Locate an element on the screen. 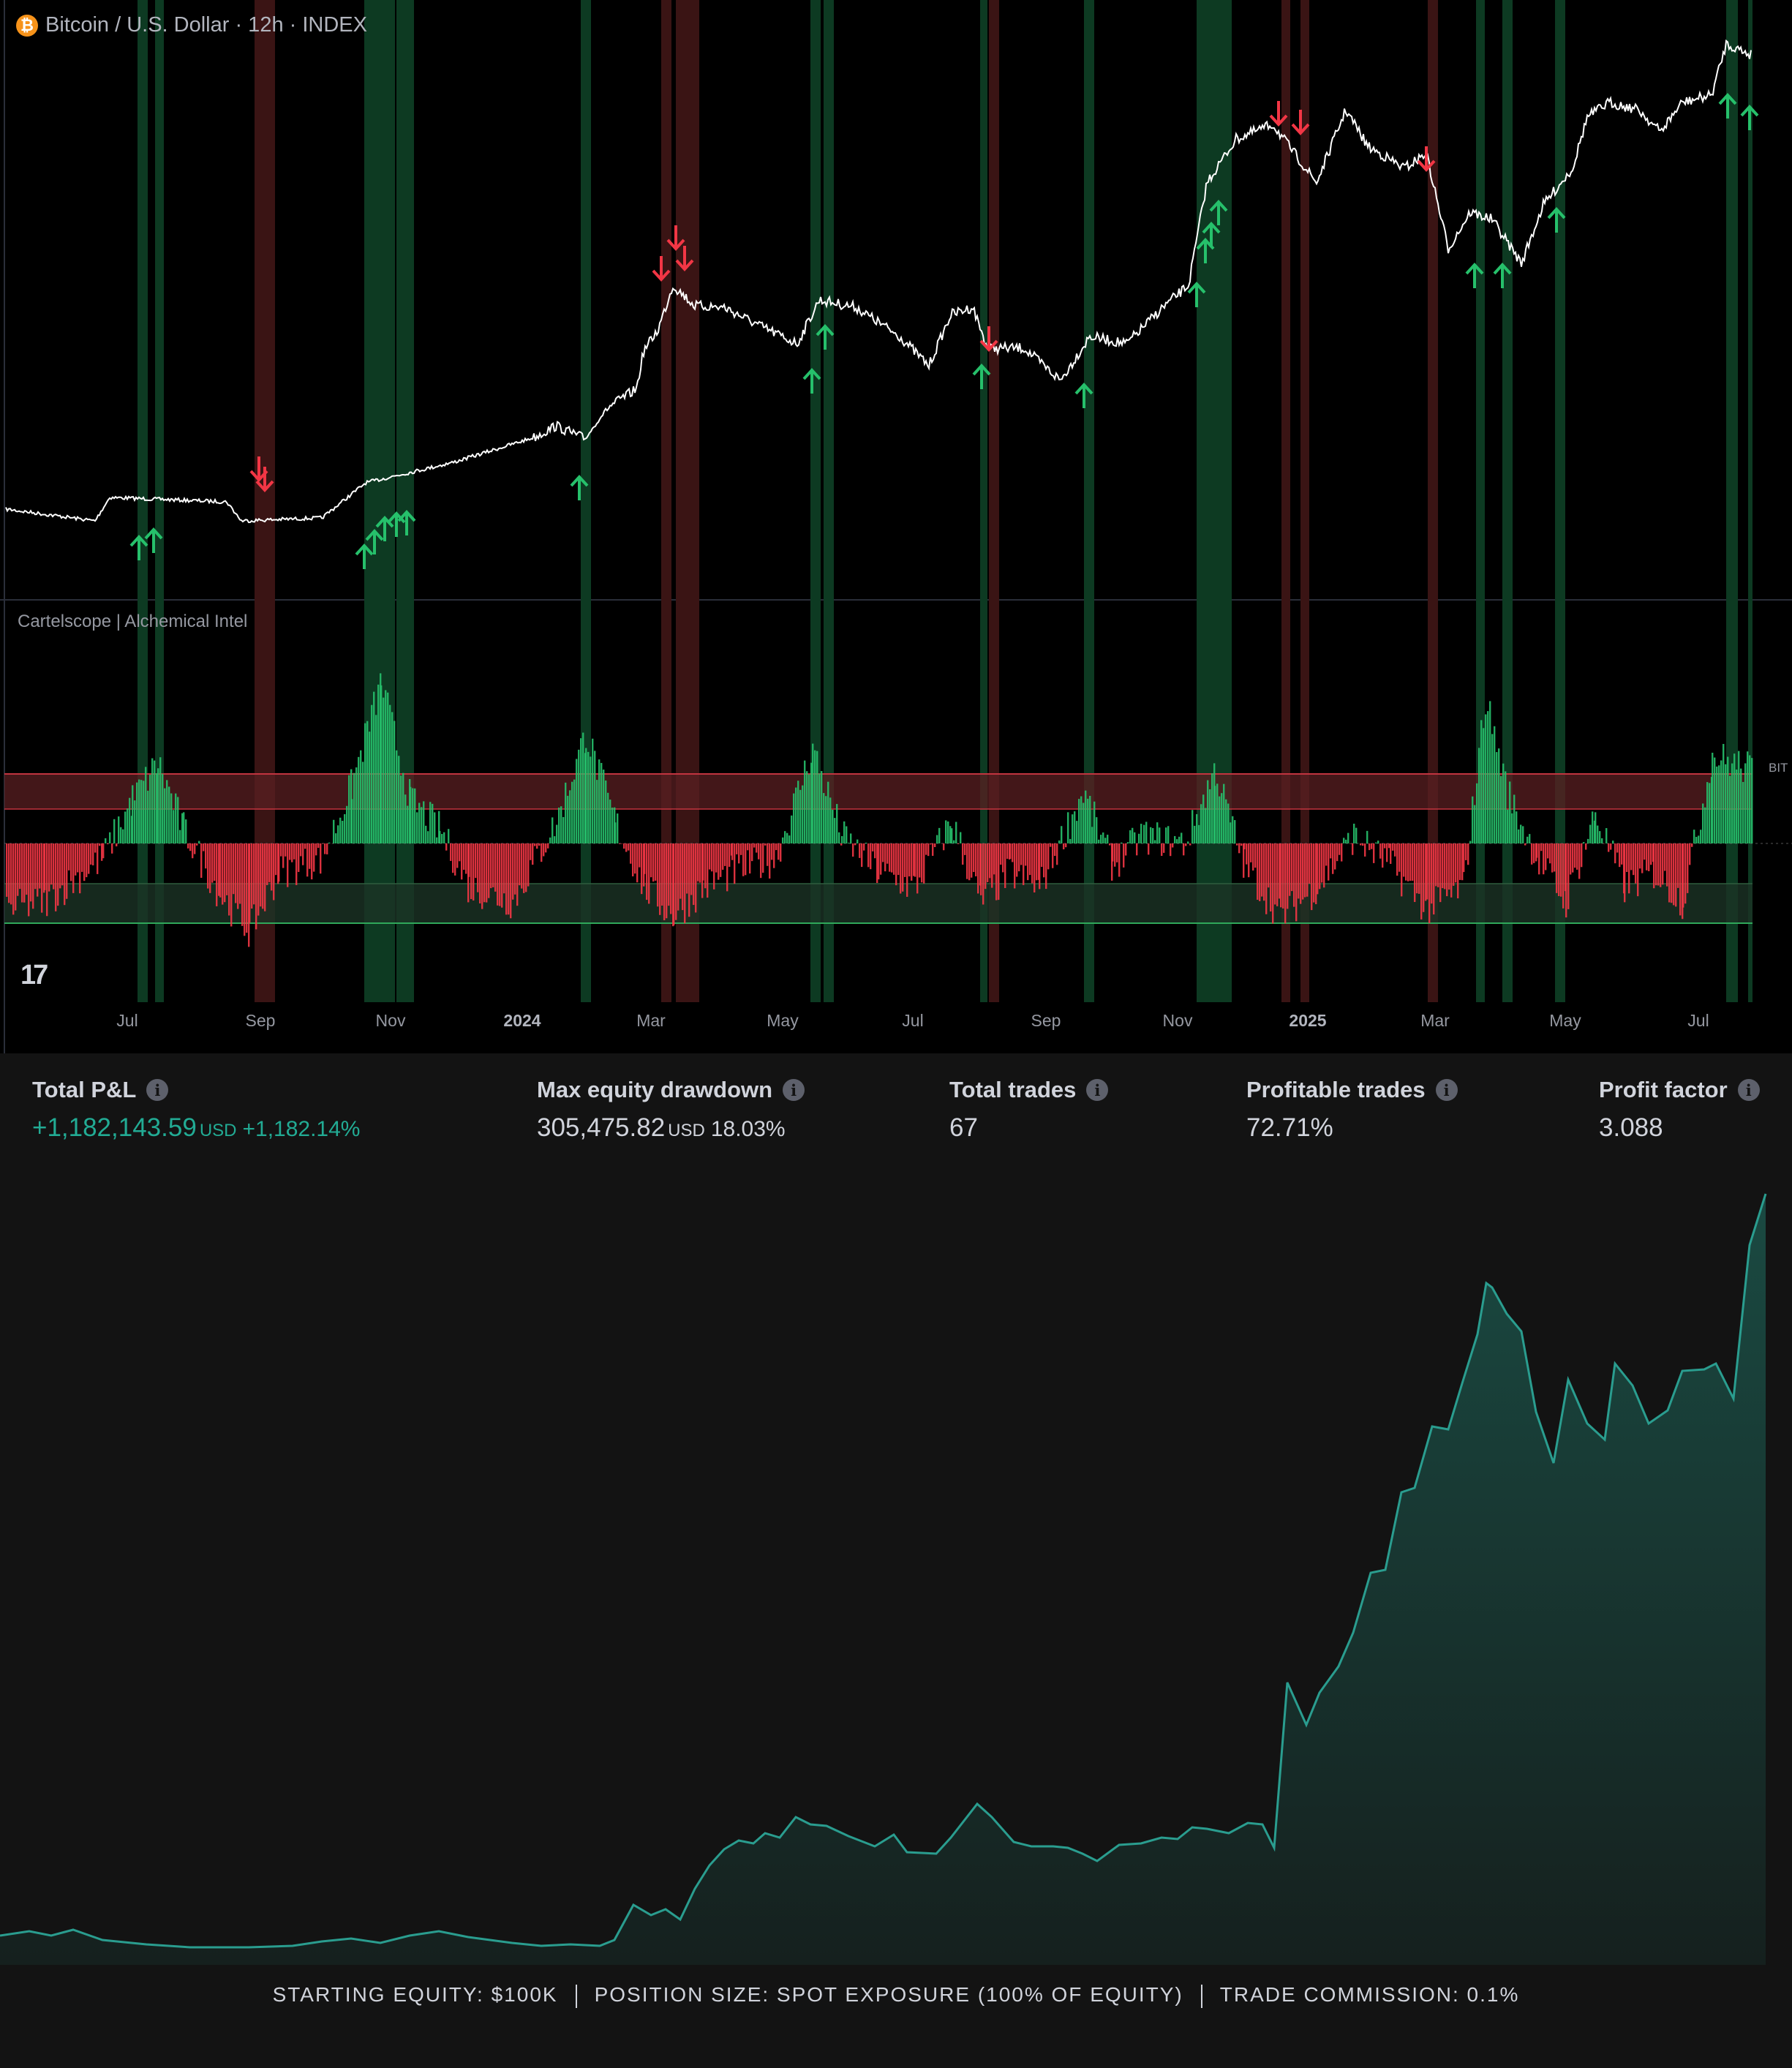 The width and height of the screenshot is (1792, 2068). stat-title-text: Total P&L is located at coordinates (84, 1089).